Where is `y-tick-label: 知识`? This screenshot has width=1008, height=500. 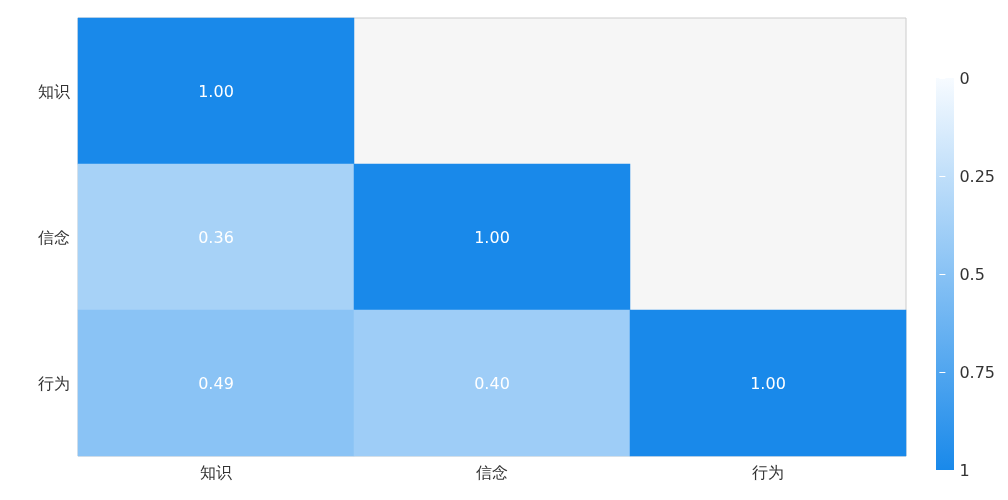 y-tick-label: 知识 is located at coordinates (54, 91).